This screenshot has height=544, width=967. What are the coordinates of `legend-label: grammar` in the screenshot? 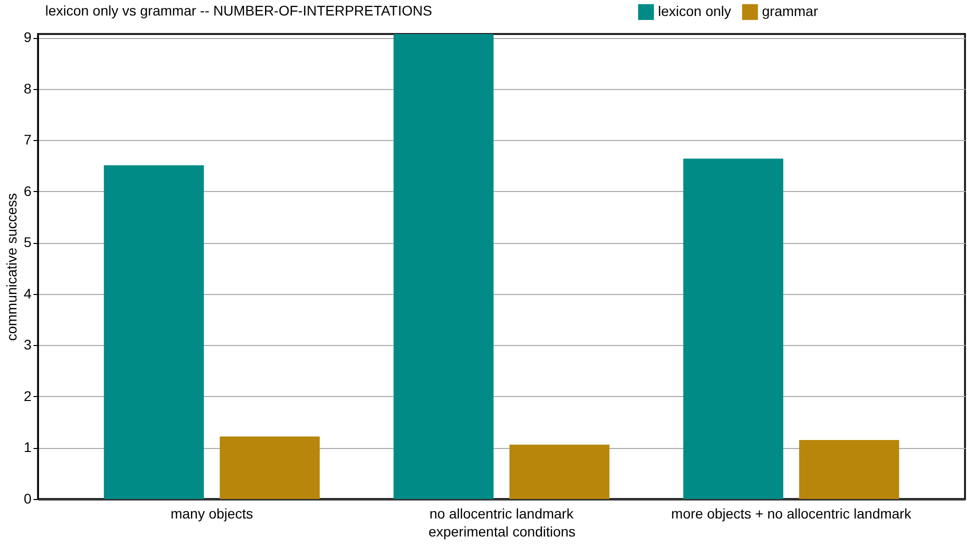 It's located at (790, 11).